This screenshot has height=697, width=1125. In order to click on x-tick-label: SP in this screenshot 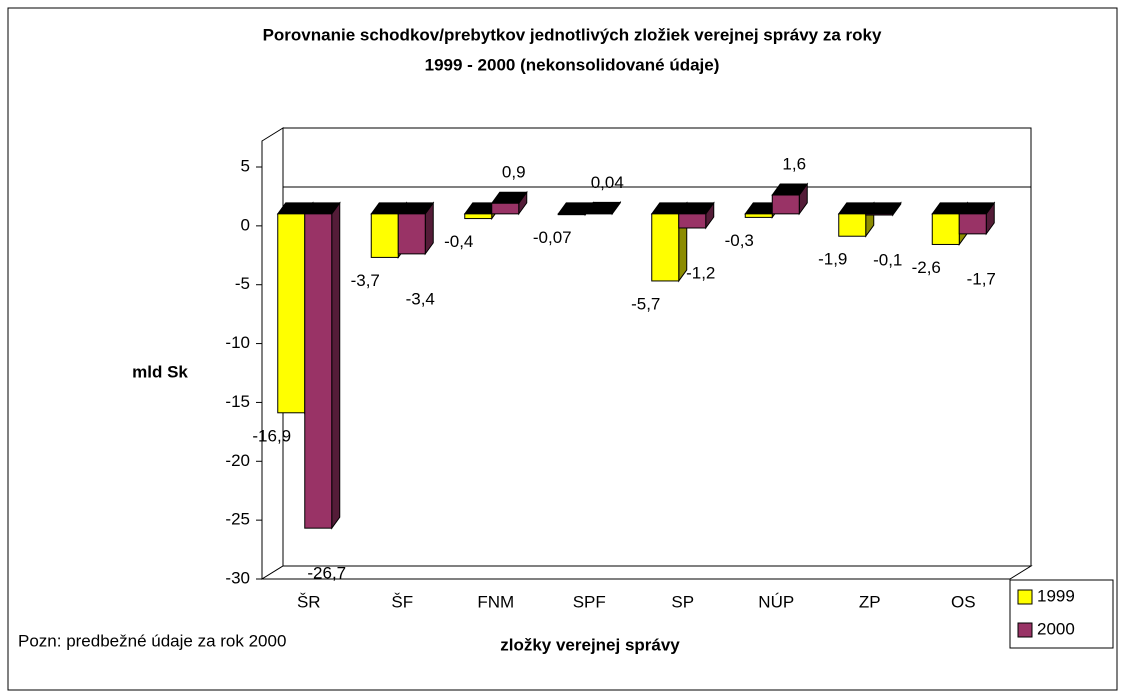, I will do `click(682, 601)`.